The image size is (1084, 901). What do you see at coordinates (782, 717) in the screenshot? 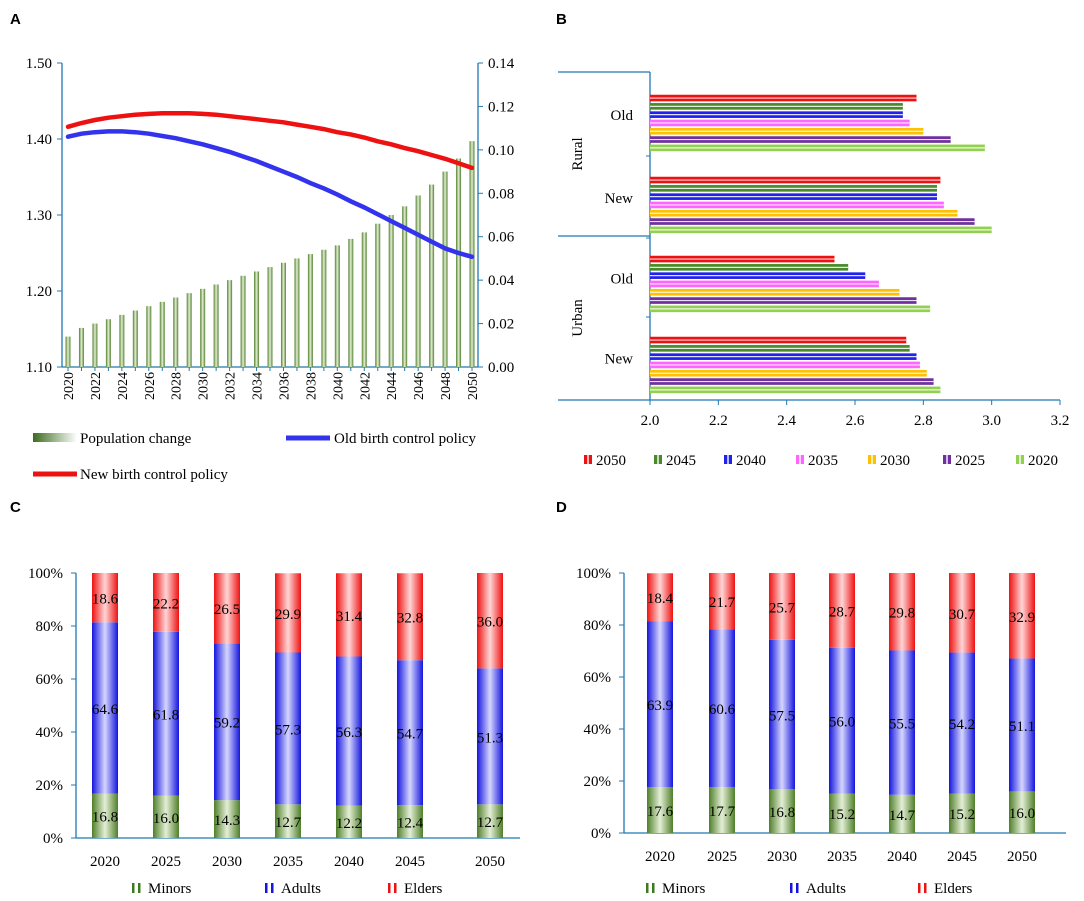
I see `data-label: 57.5` at bounding box center [782, 717].